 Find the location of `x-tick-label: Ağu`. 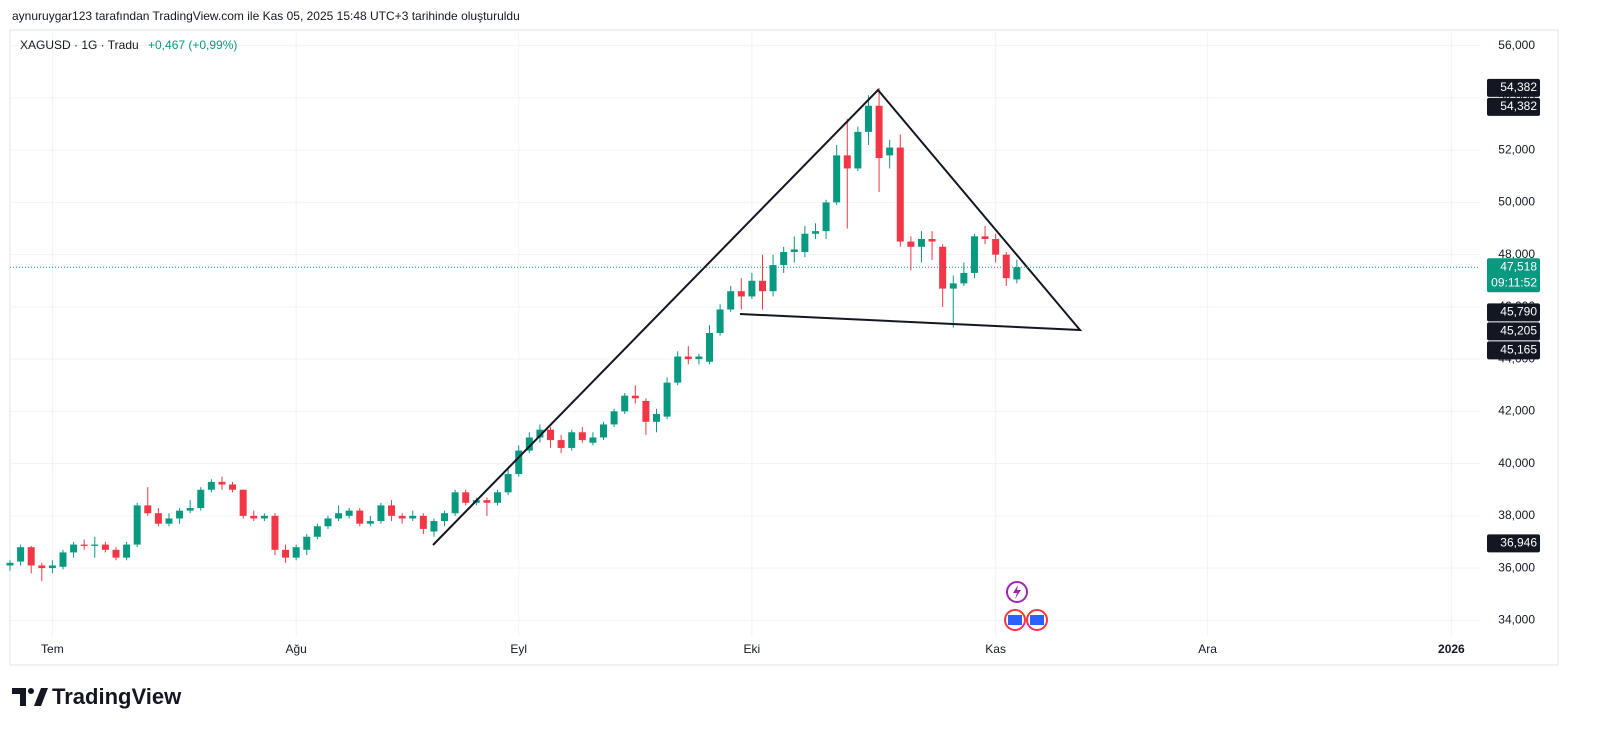

x-tick-label: Ağu is located at coordinates (295, 649).